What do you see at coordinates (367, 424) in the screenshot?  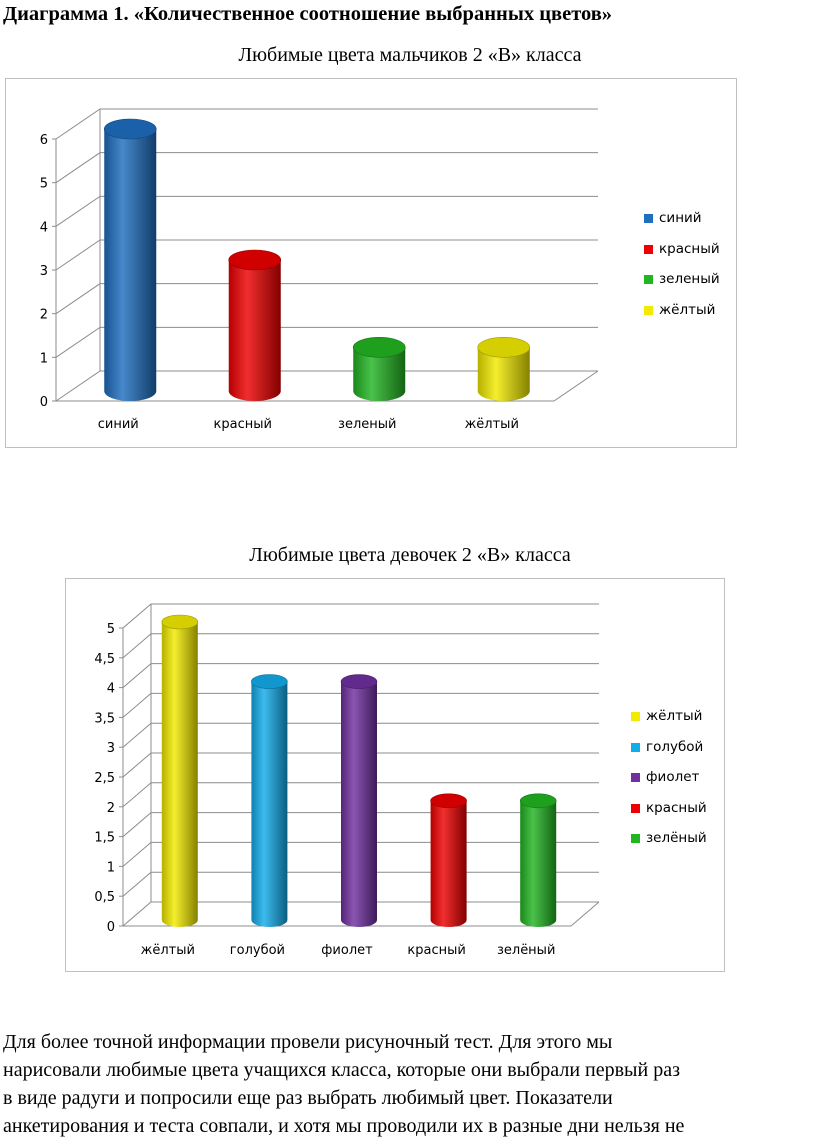 I see `x-tick-label: зеленый` at bounding box center [367, 424].